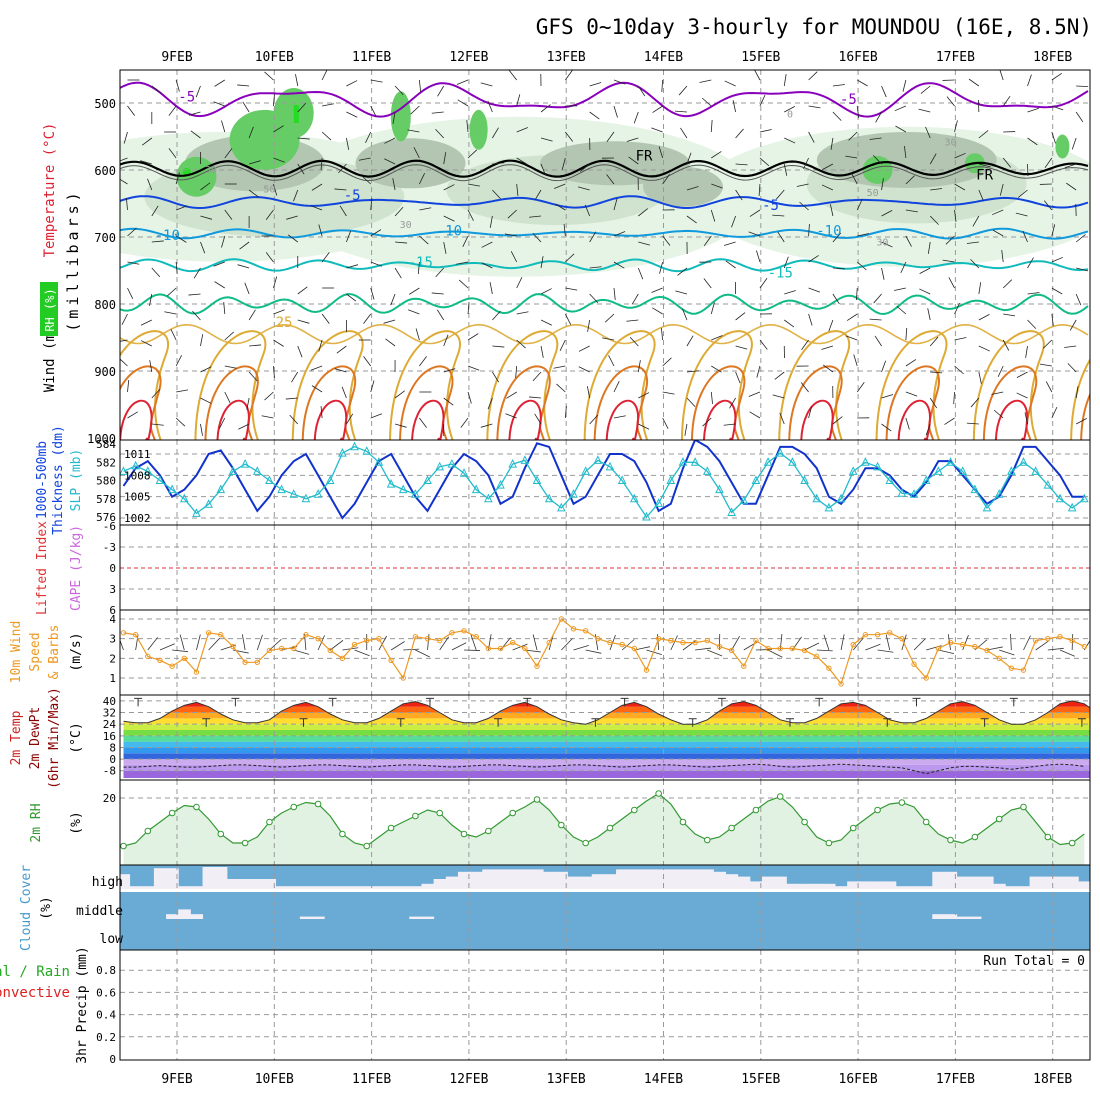 Image resolution: width=1100 pixels, height=1100 pixels. I want to click on upper-air-ylabel: Temperature (°C)Wind (m/s), so click(50, 258).